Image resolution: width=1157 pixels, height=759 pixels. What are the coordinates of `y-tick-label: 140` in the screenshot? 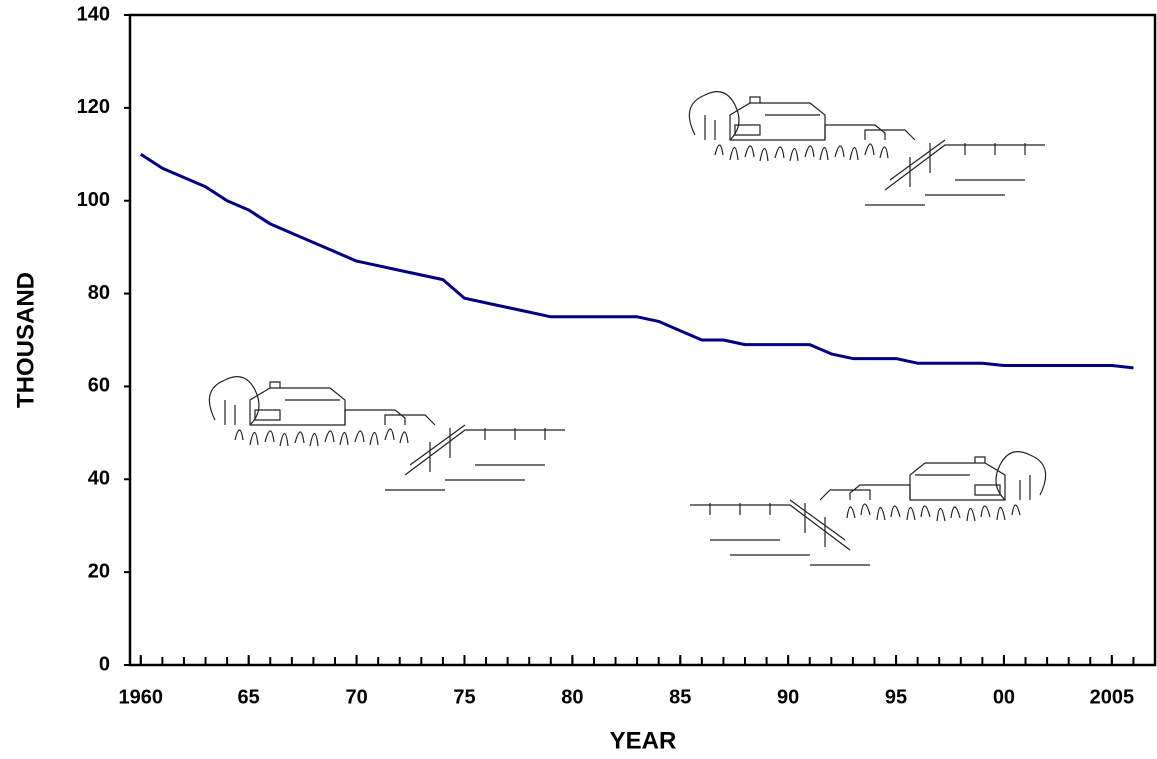 It's located at (93, 14).